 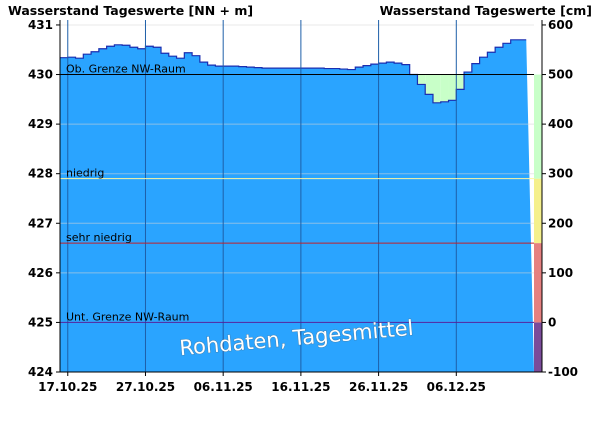 I want to click on x-tick-label: 17.10.25, so click(x=67, y=387).